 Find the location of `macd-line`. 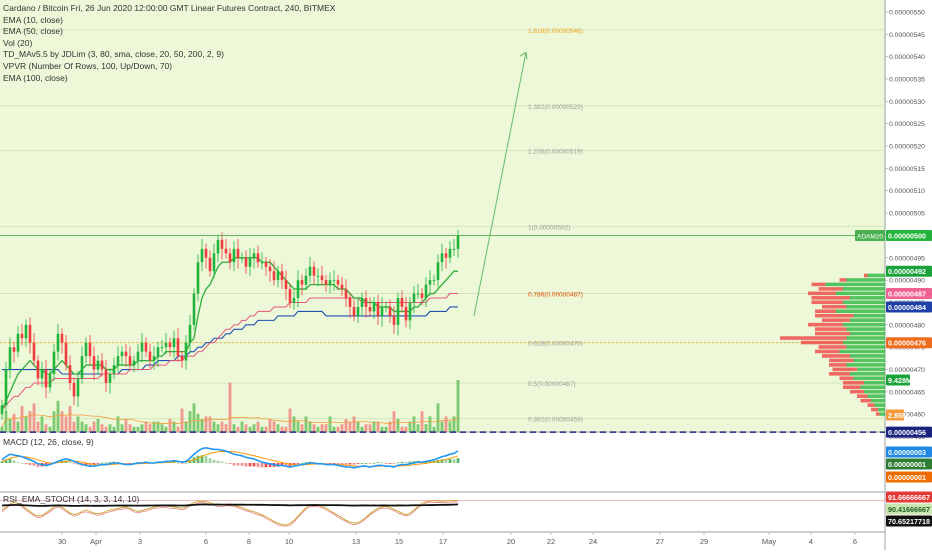

macd-line is located at coordinates (230, 457).